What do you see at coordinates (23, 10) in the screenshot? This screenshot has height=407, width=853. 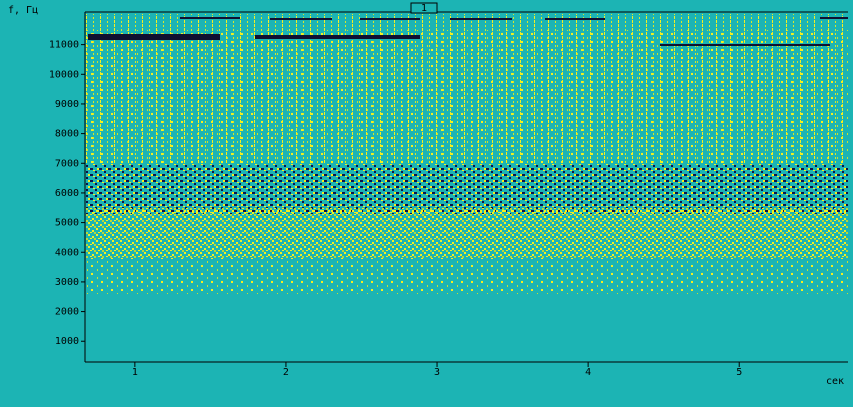 I see `y-axis-label: f, Гц` at bounding box center [23, 10].